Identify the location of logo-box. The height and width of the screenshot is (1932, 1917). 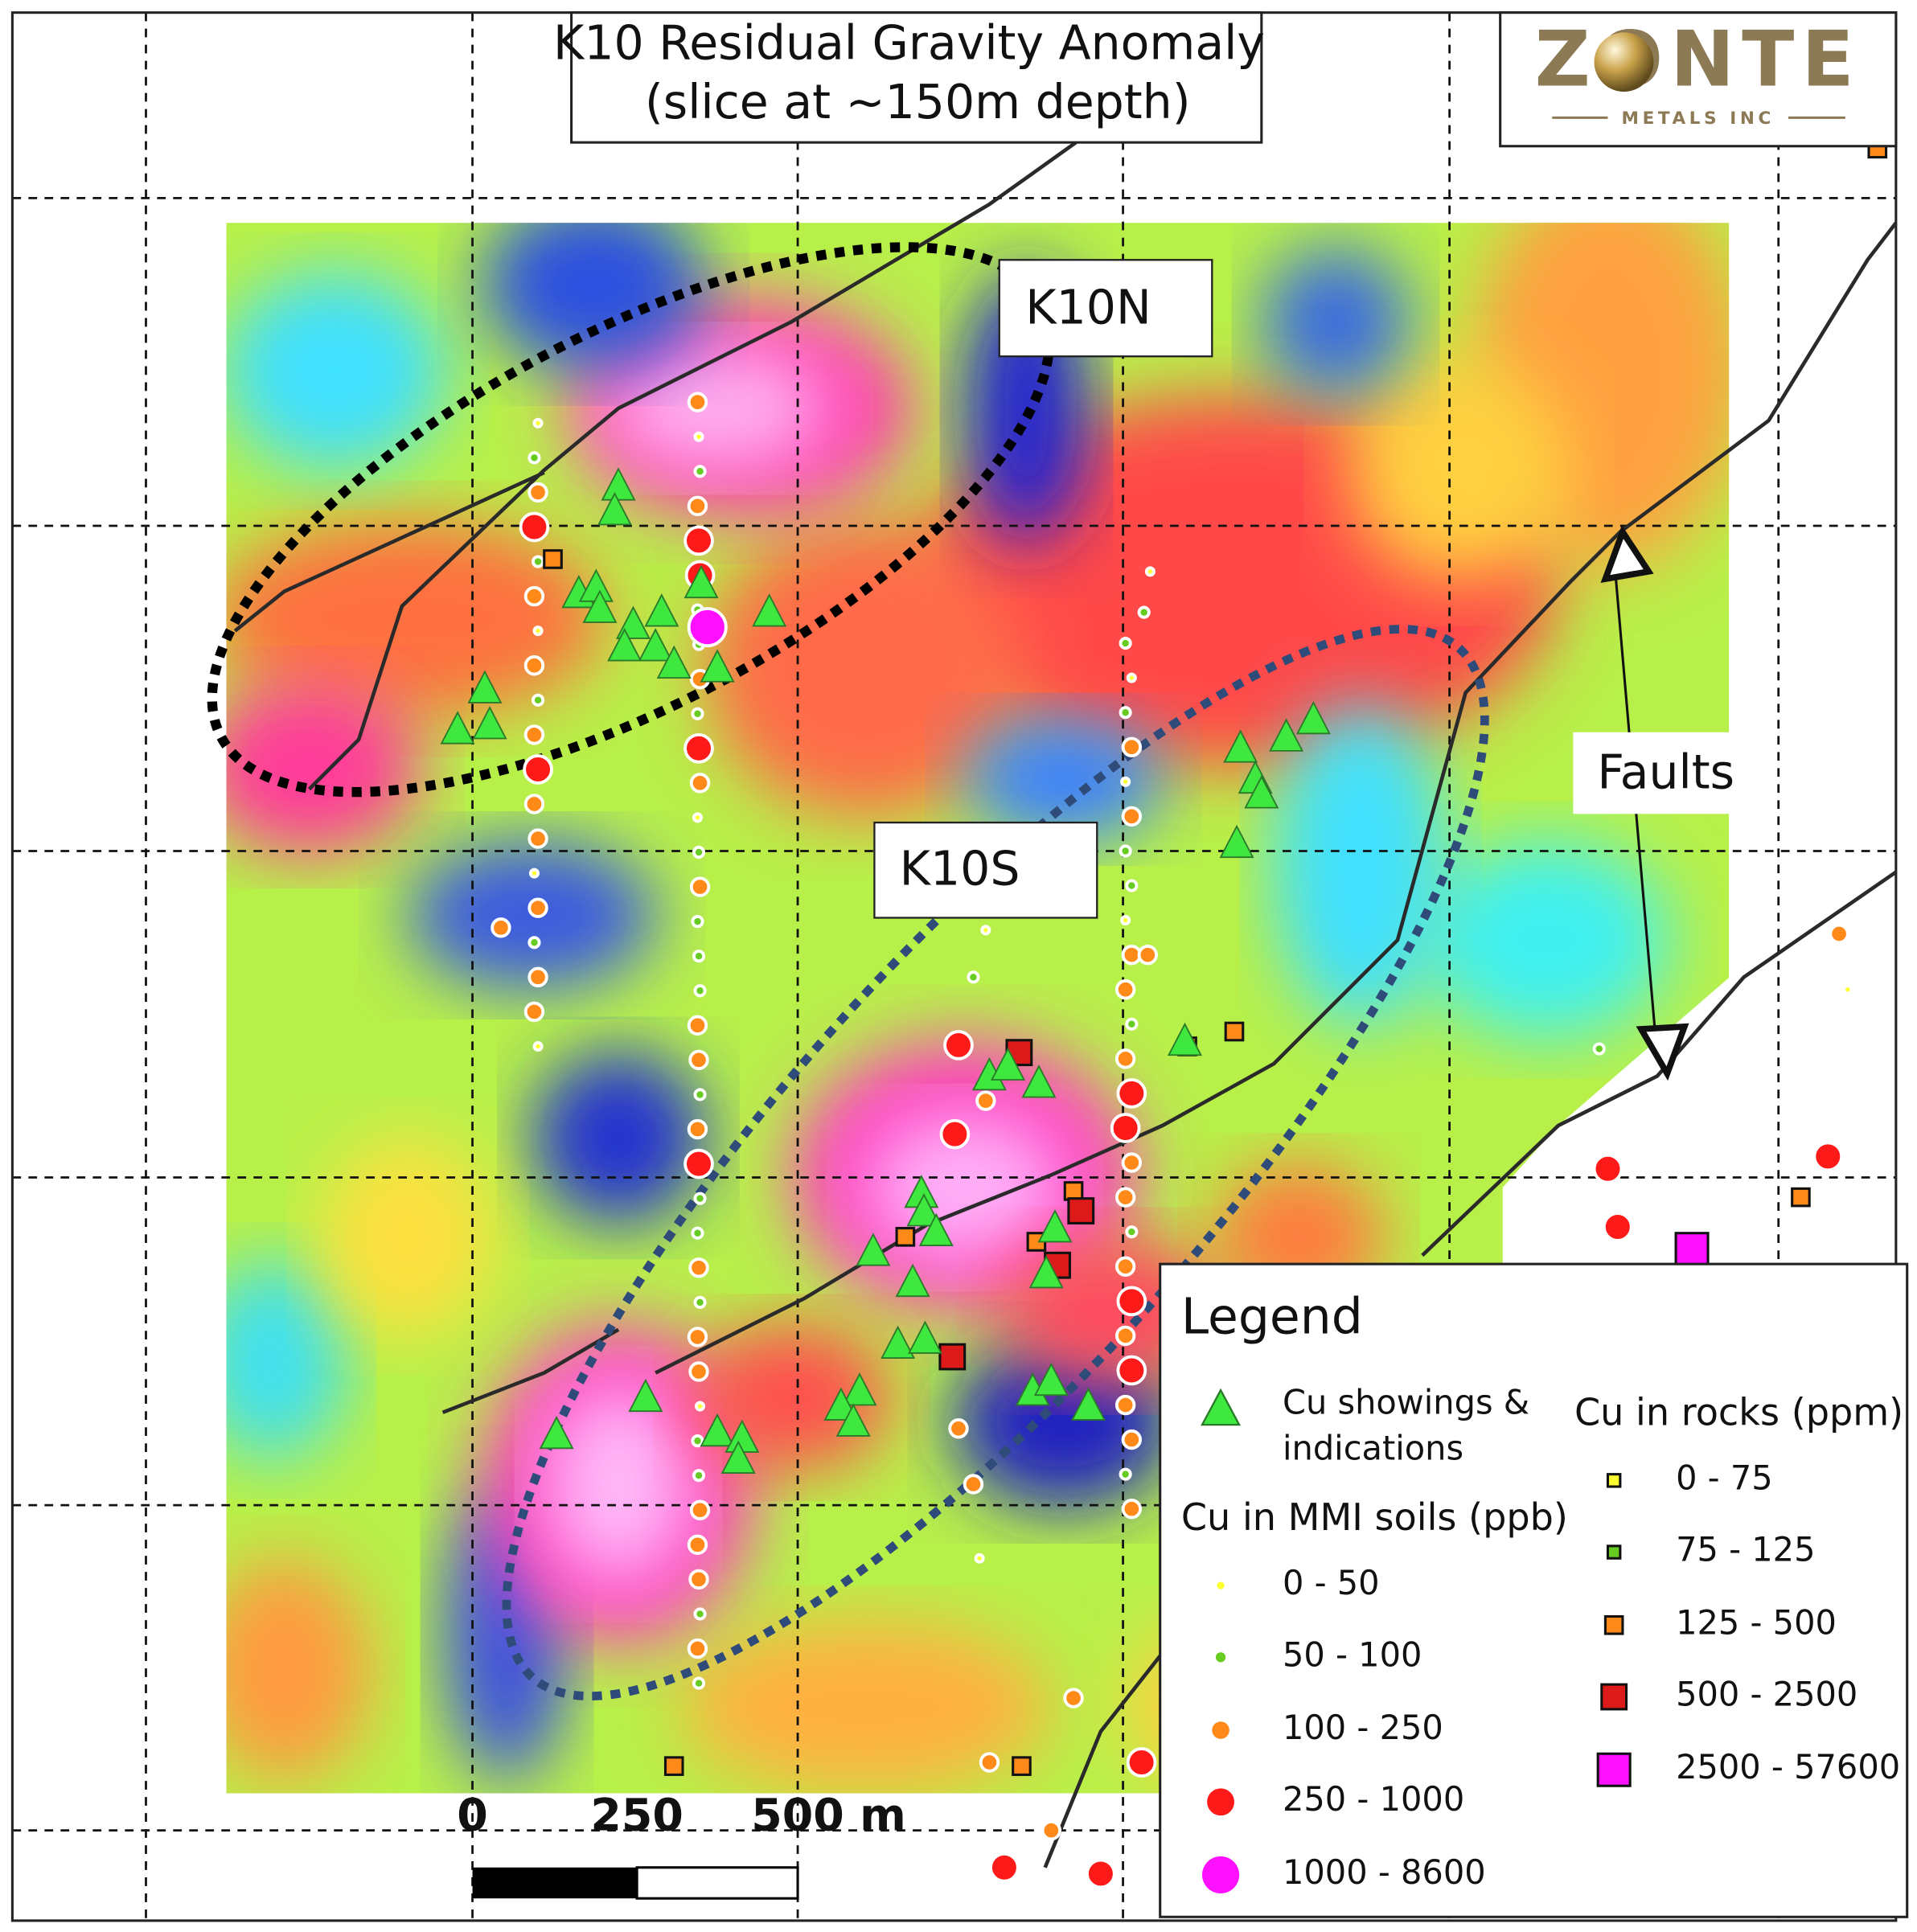
(1698, 79).